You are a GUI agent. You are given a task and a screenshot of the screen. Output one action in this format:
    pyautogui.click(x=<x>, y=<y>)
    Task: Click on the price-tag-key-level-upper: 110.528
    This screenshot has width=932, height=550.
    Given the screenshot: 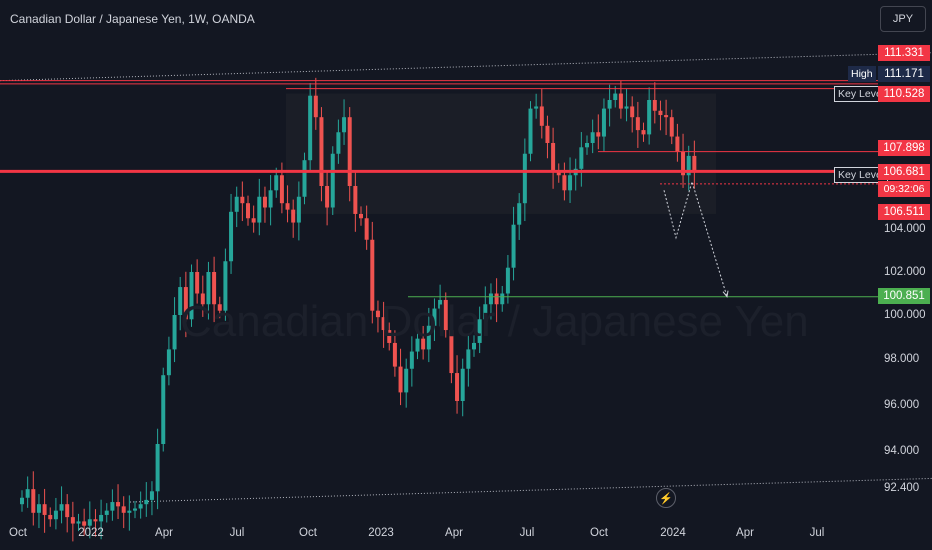 What is the action you would take?
    pyautogui.click(x=904, y=94)
    